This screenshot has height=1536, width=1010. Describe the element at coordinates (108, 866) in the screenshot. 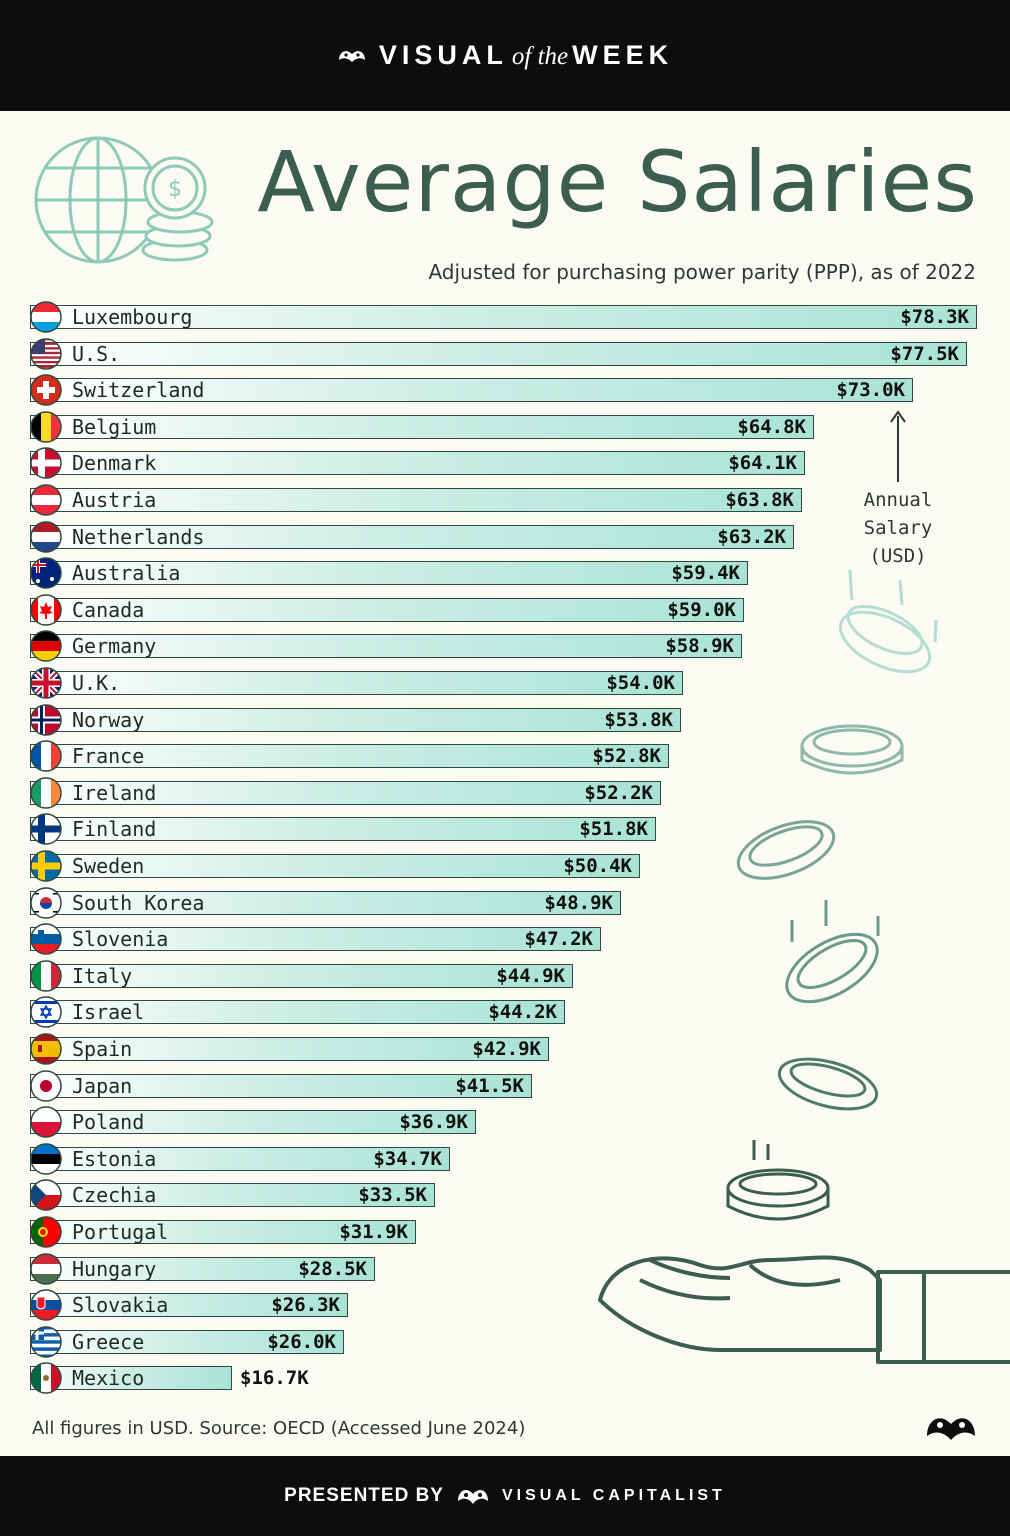

I see `category-label: Sweden` at that location.